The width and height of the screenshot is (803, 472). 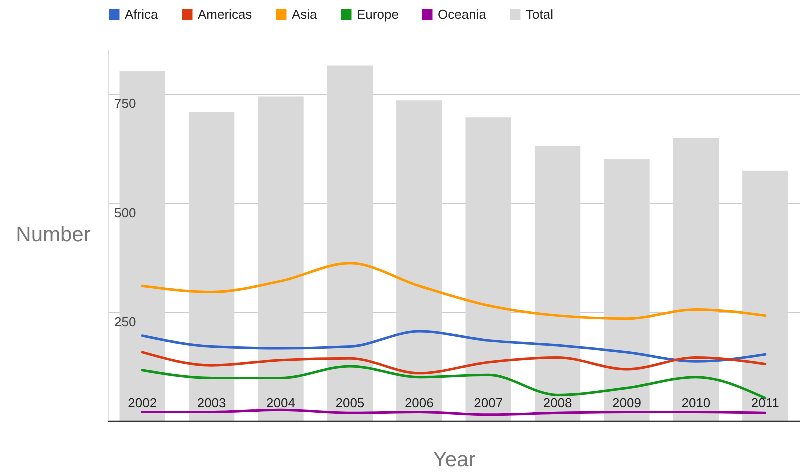 I want to click on y-tick-label: 250, so click(x=125, y=322).